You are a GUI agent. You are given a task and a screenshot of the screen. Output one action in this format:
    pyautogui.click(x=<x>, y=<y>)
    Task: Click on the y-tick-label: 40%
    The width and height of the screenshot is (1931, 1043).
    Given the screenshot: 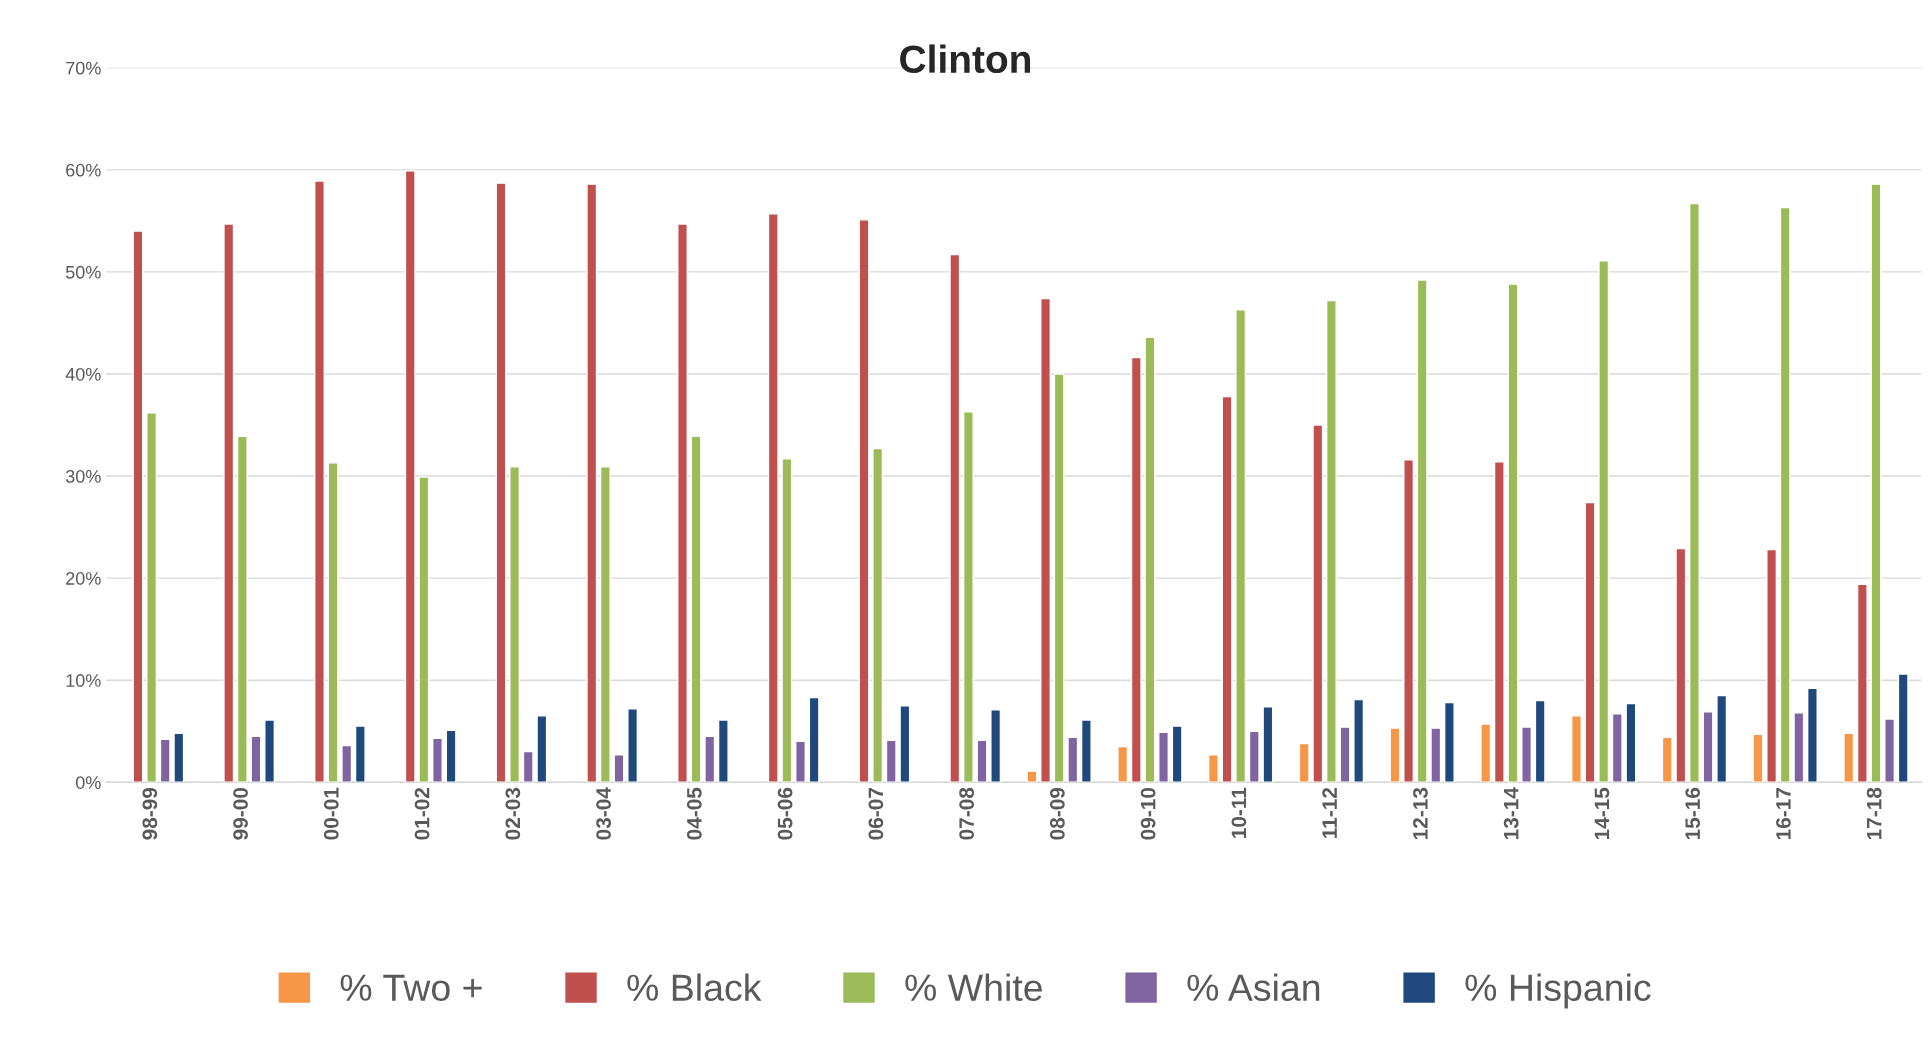 What is the action you would take?
    pyautogui.click(x=83, y=374)
    